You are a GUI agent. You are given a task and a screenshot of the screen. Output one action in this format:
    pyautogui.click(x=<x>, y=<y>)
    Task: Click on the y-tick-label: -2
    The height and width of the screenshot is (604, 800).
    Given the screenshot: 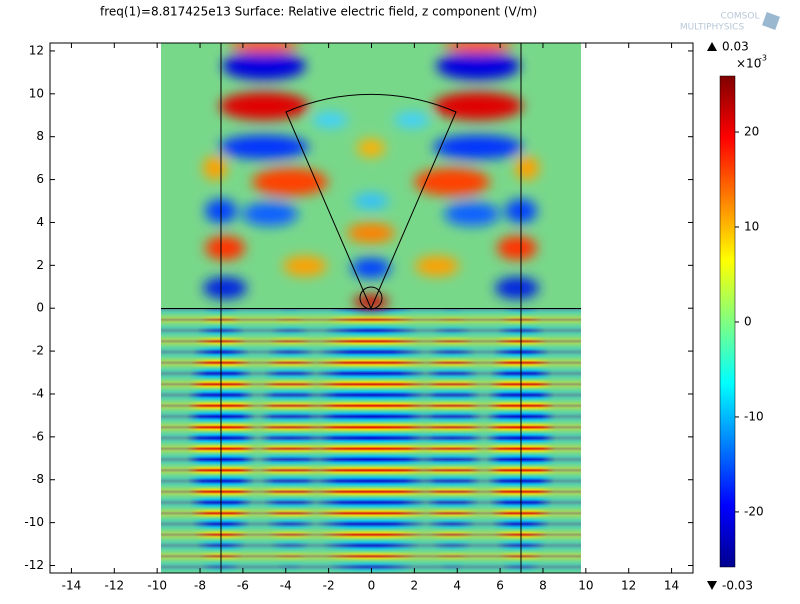 What is the action you would take?
    pyautogui.click(x=38, y=351)
    